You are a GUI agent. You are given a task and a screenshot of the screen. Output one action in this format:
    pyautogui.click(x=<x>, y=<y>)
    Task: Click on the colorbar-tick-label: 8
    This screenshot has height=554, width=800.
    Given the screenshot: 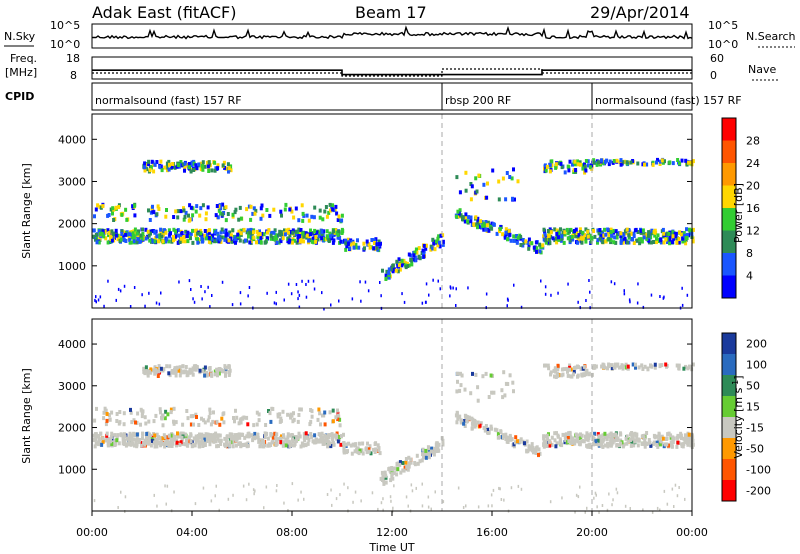 What is the action you would take?
    pyautogui.click(x=749, y=253)
    